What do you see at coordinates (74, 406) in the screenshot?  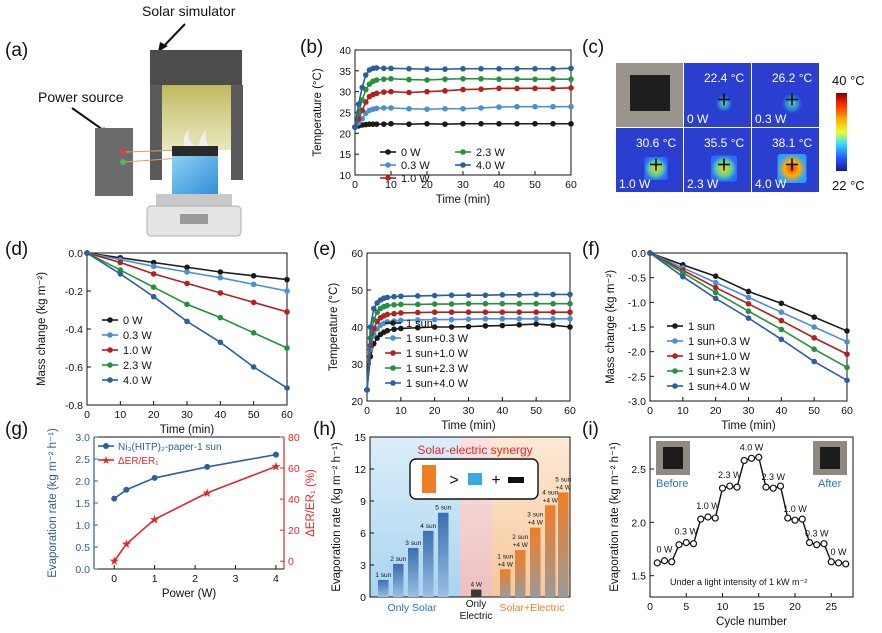 I see `y-tick-label: -0.8` at bounding box center [74, 406].